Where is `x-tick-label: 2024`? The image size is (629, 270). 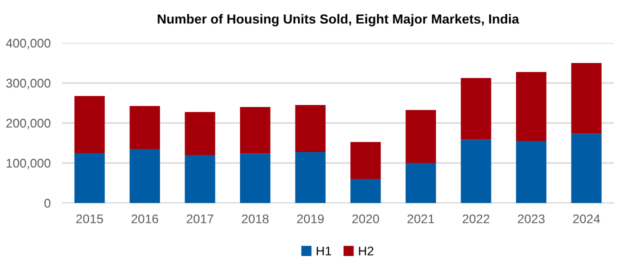
x-tick-label: 2024 is located at coordinates (586, 219).